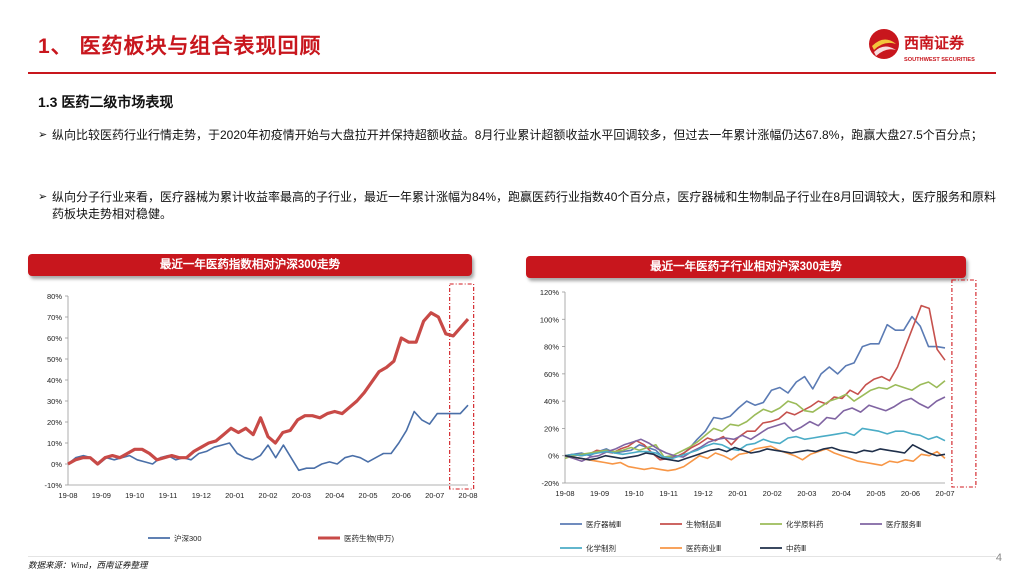  What do you see at coordinates (934, 43) in the screenshot?
I see `logo-text: 西南证券` at bounding box center [934, 43].